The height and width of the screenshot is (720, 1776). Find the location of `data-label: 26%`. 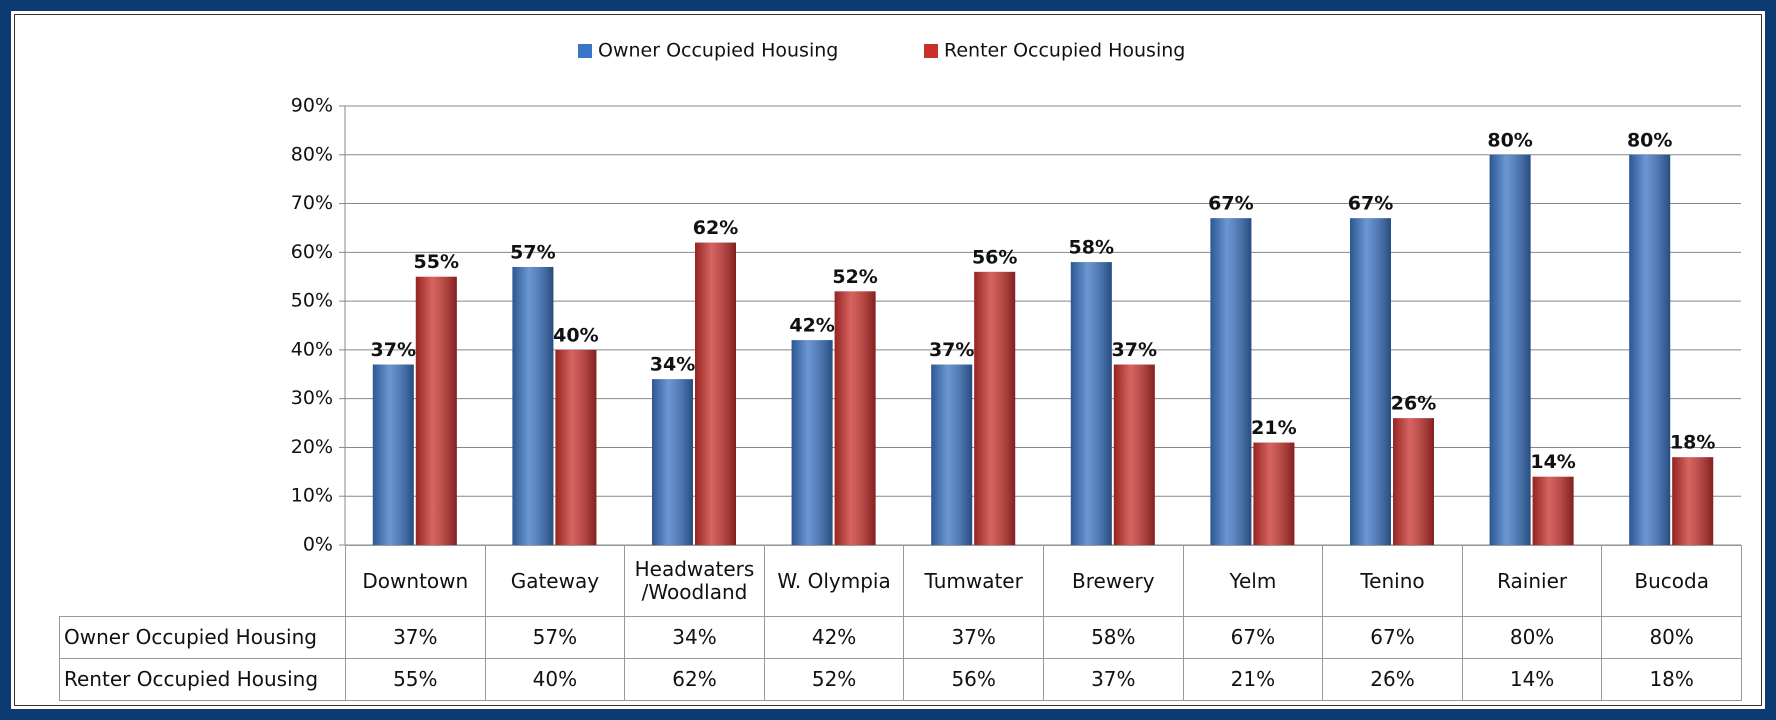

data-label: 26% is located at coordinates (1413, 404).